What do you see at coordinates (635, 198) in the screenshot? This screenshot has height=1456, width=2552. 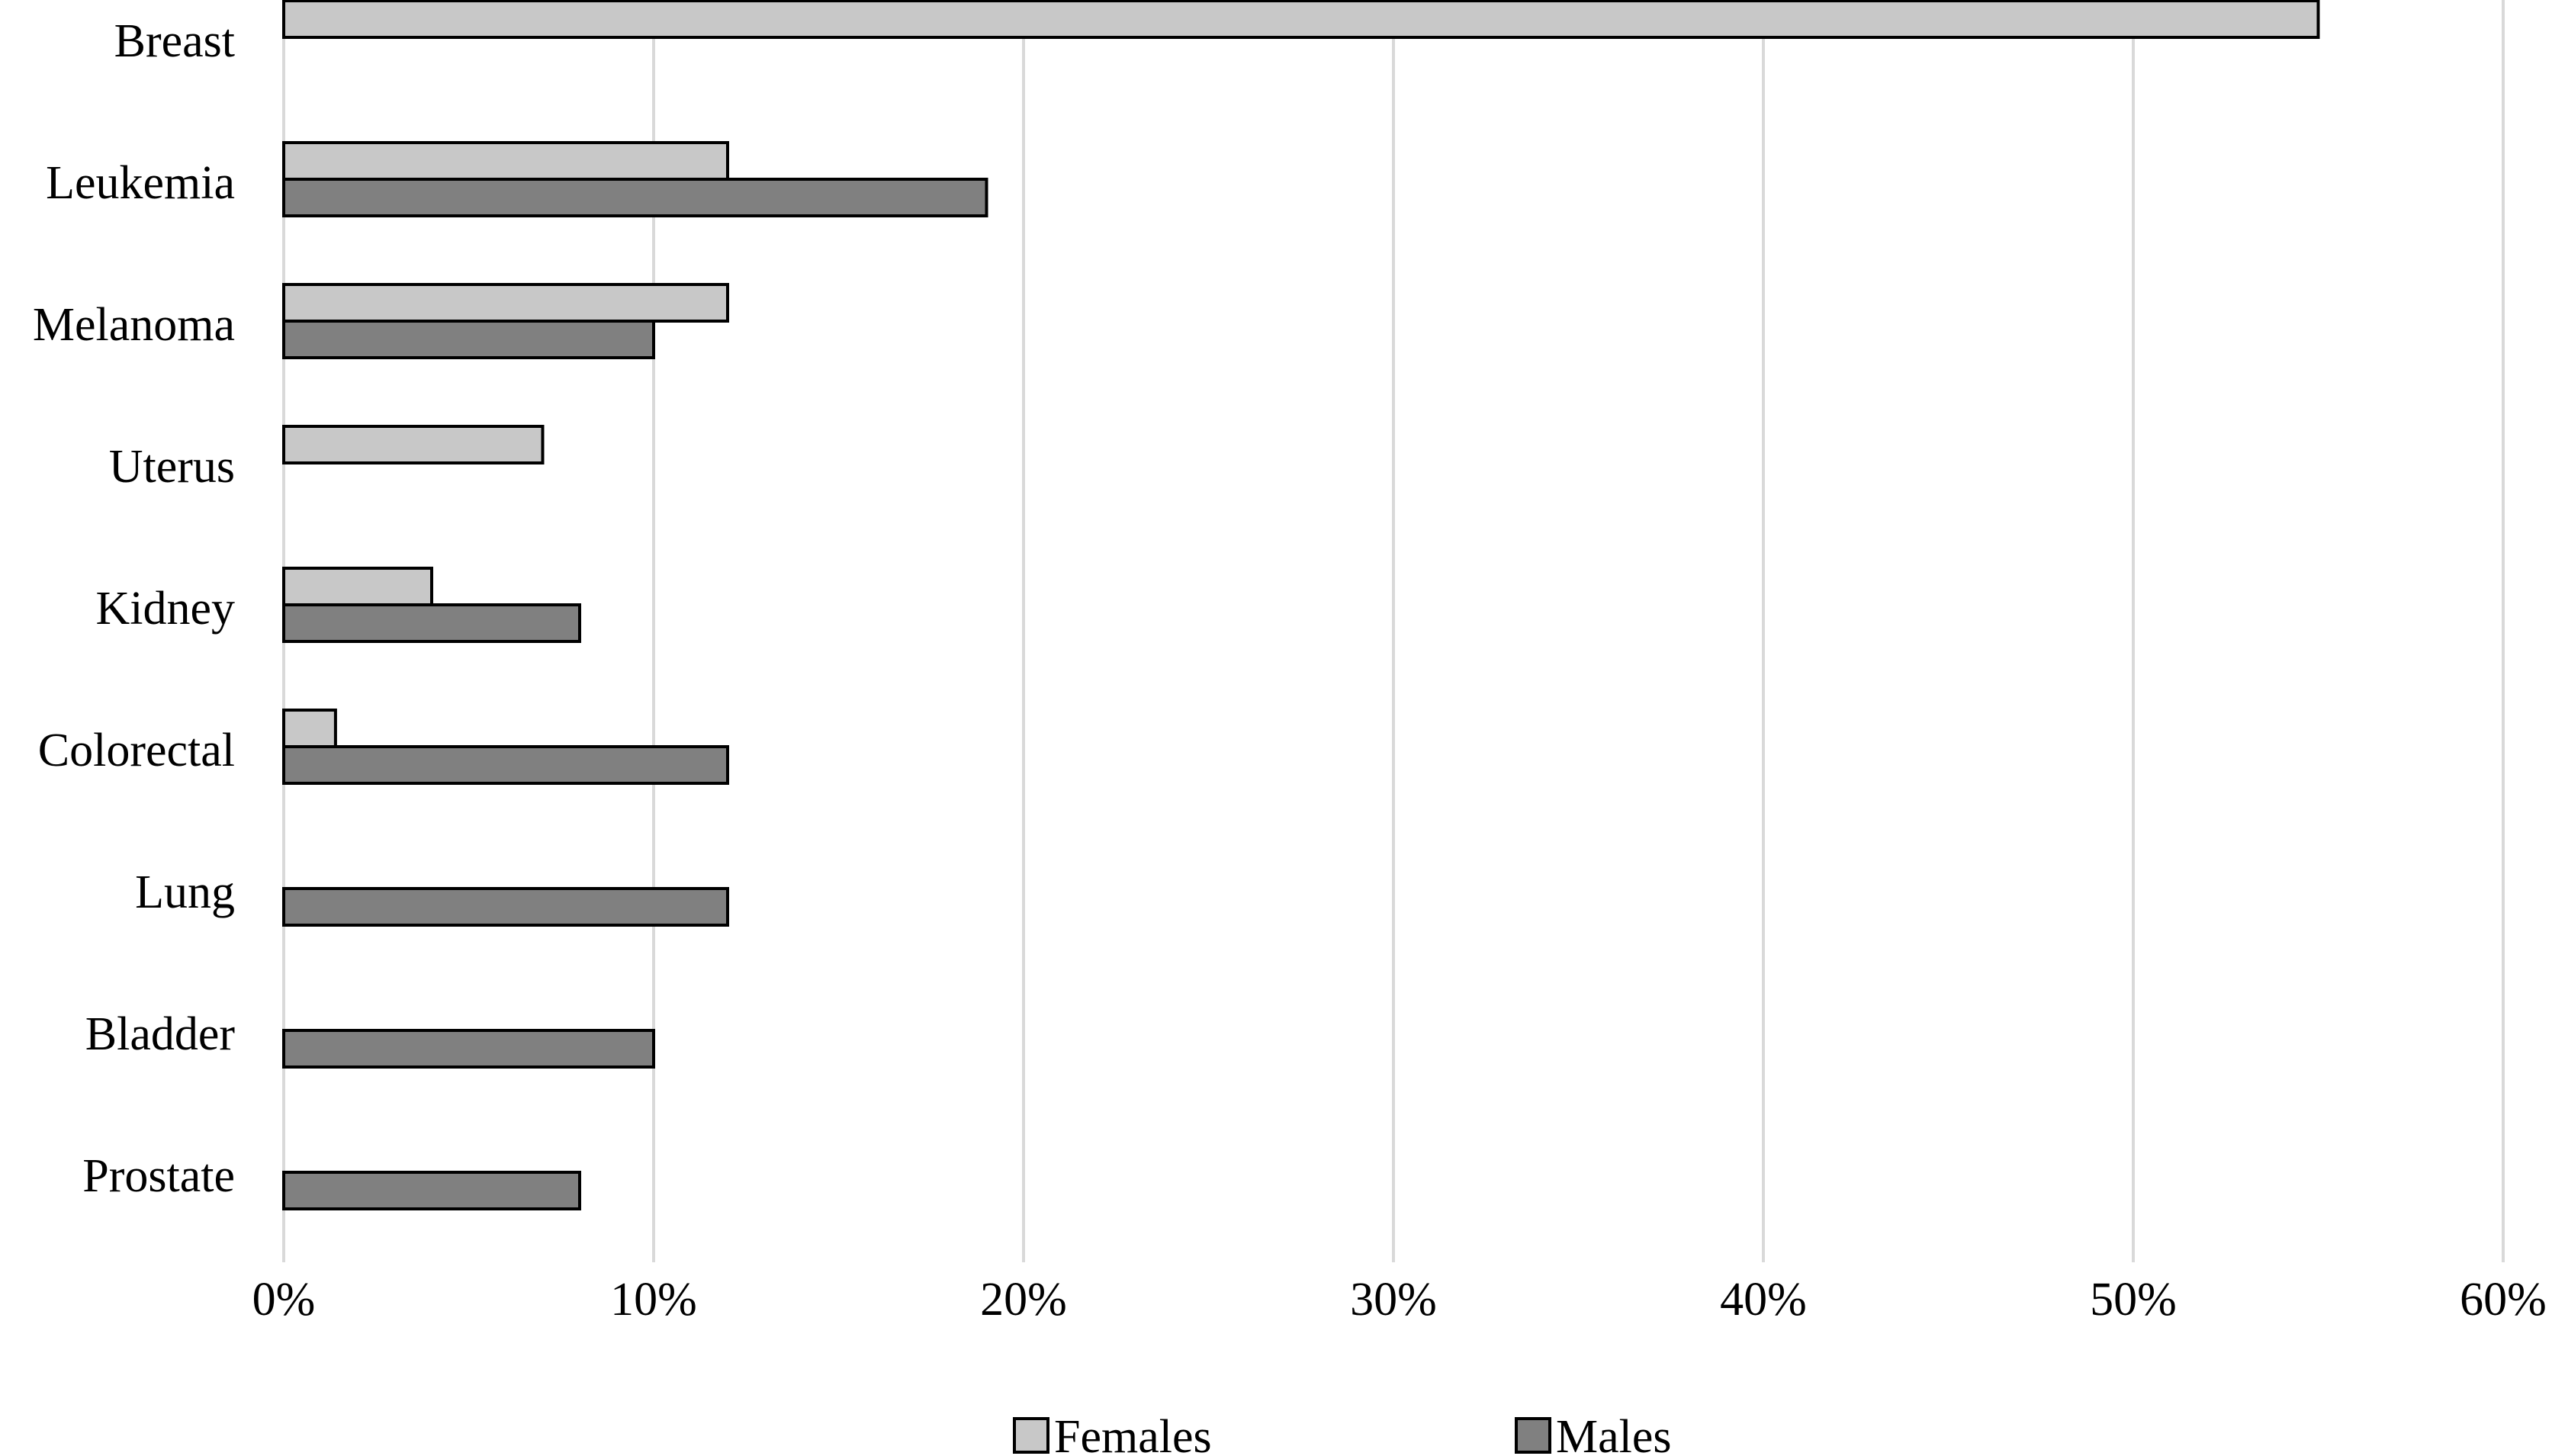 I see `bar-males-leukemia` at bounding box center [635, 198].